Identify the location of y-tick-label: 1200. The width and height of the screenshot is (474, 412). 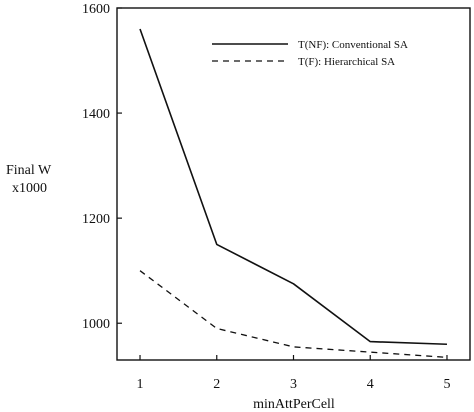
(96, 219).